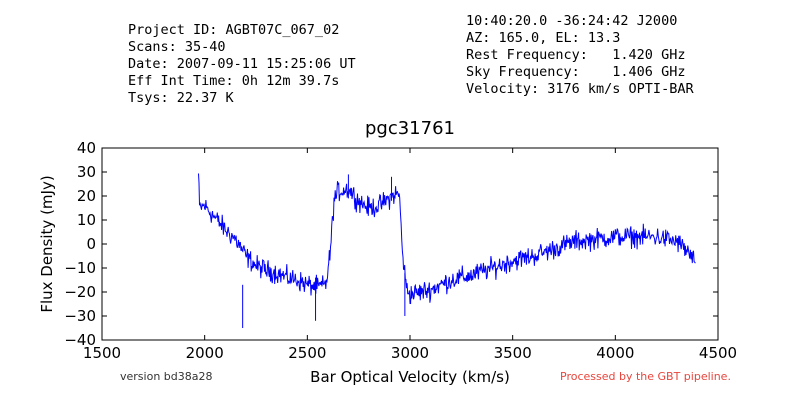 This screenshot has height=400, width=800. Describe the element at coordinates (576, 55) in the screenshot. I see `rest-frequency-line: Rest Frequency: 1.420 GHz` at that location.